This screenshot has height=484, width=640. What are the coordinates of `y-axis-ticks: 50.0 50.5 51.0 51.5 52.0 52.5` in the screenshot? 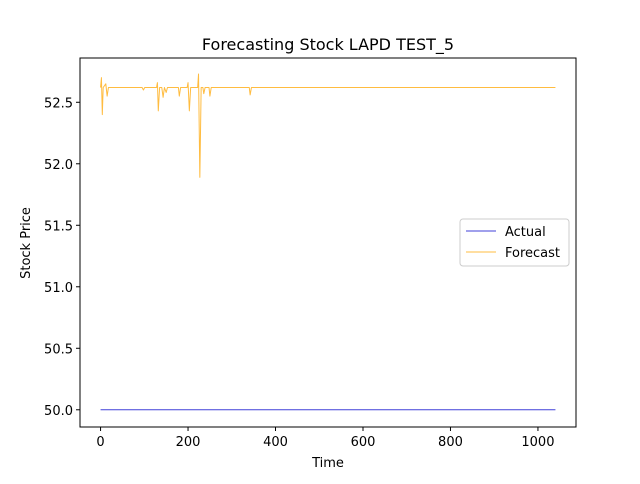 It's located at (62, 257).